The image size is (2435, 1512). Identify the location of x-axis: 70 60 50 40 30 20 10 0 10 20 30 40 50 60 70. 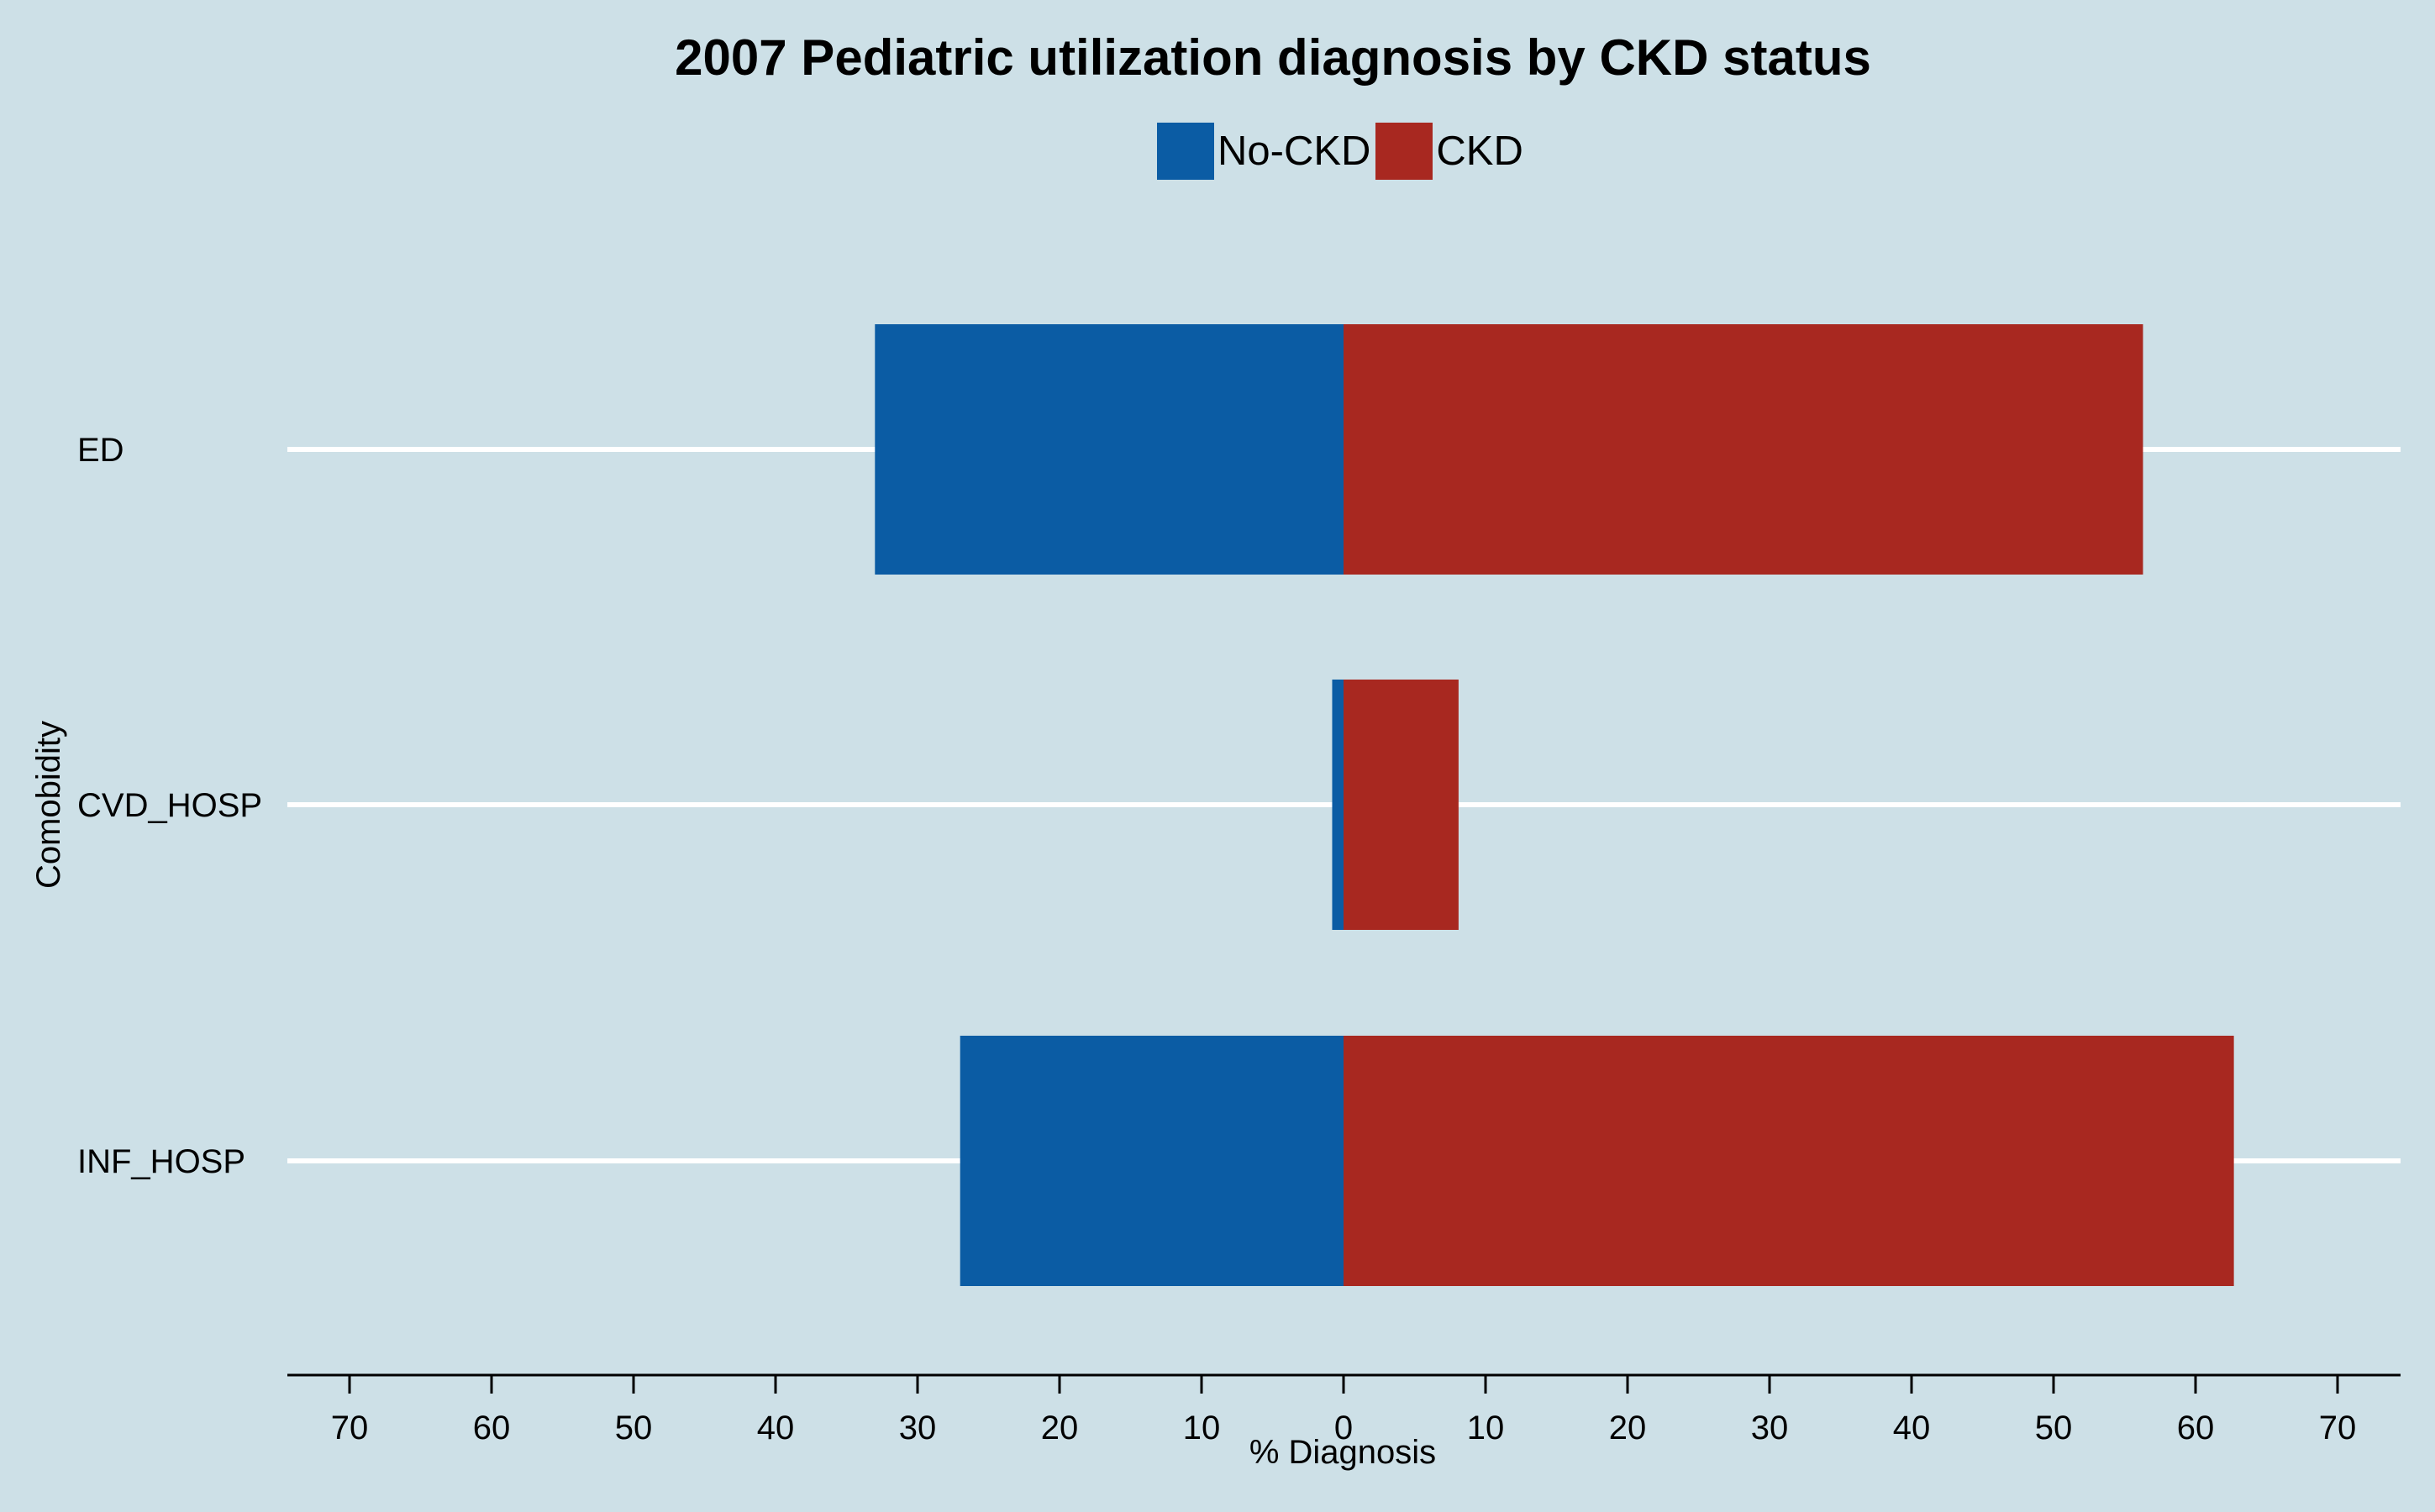
(1344, 1409).